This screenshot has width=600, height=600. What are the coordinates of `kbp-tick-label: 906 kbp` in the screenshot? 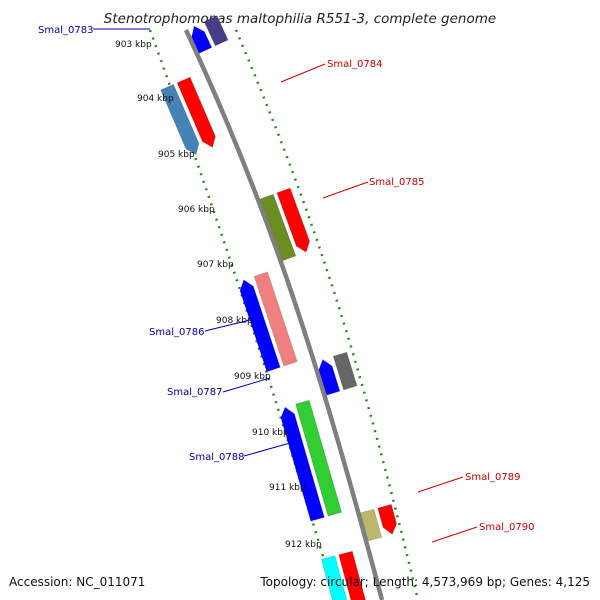 It's located at (196, 210).